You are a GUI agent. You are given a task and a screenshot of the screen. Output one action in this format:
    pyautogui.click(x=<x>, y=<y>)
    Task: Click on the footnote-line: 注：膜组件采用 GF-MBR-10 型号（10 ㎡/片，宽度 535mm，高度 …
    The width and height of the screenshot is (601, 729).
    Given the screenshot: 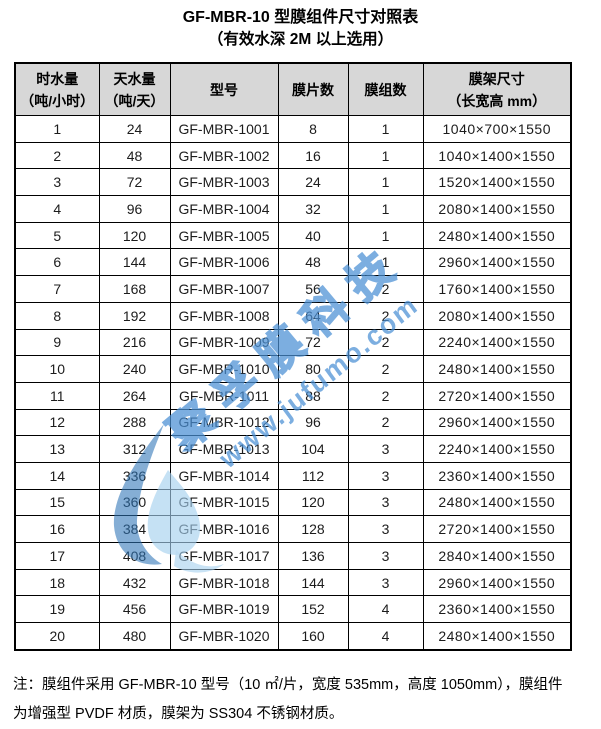 What is the action you would take?
    pyautogui.click(x=288, y=685)
    